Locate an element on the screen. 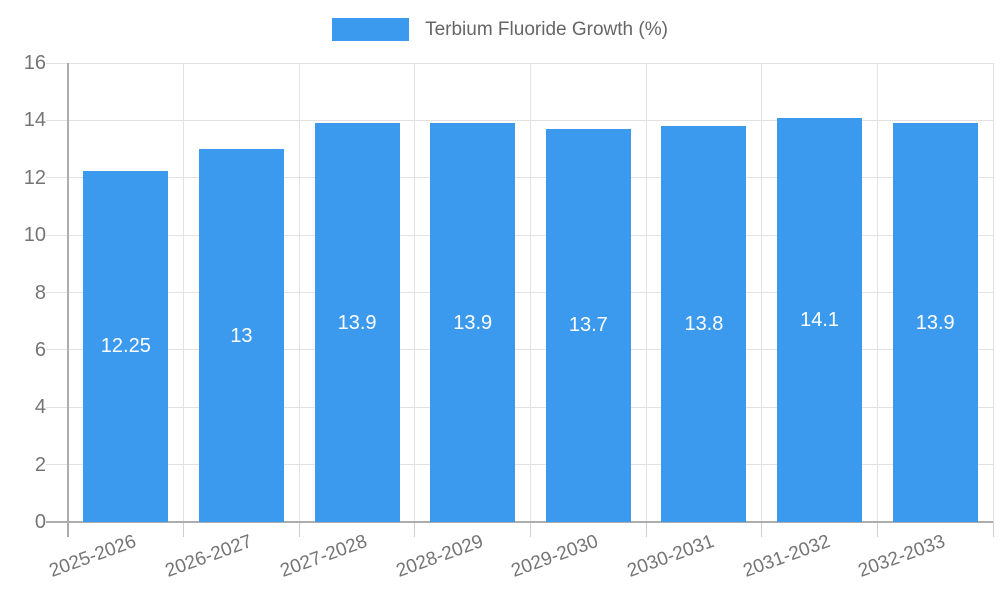 The height and width of the screenshot is (600, 1000). y-axis-tick-label: 4 is located at coordinates (40, 407).